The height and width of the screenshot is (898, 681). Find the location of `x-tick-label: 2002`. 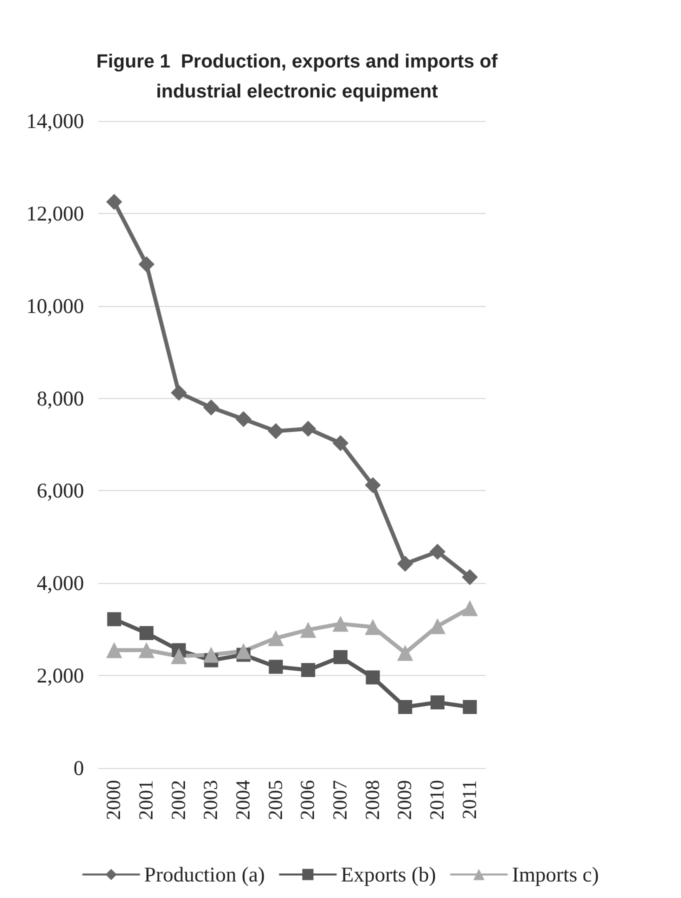

x-tick-label: 2002 is located at coordinates (179, 800).